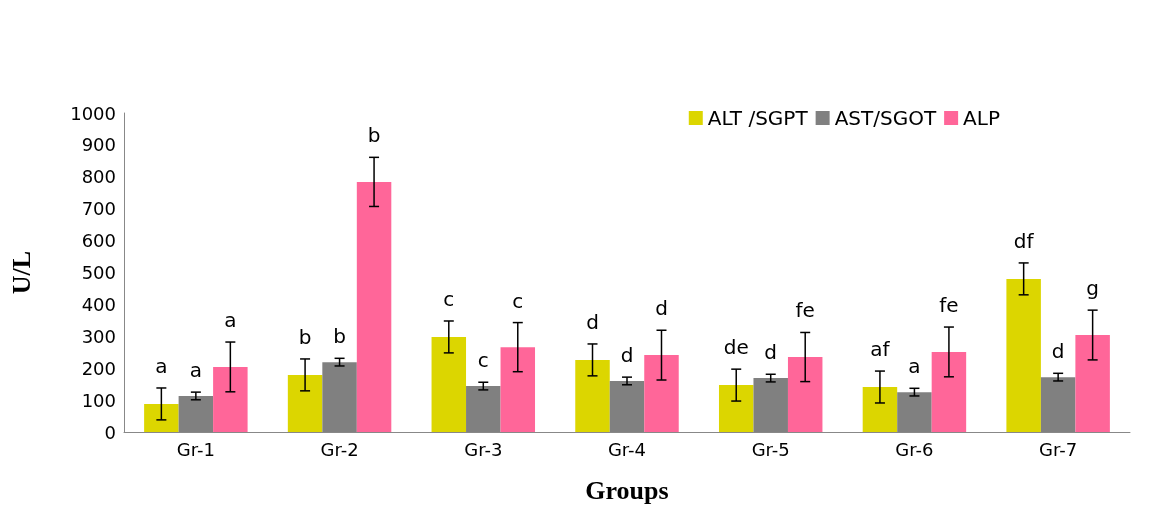  Describe the element at coordinates (770, 449) in the screenshot. I see `x-tick-label: Gr-5` at that location.